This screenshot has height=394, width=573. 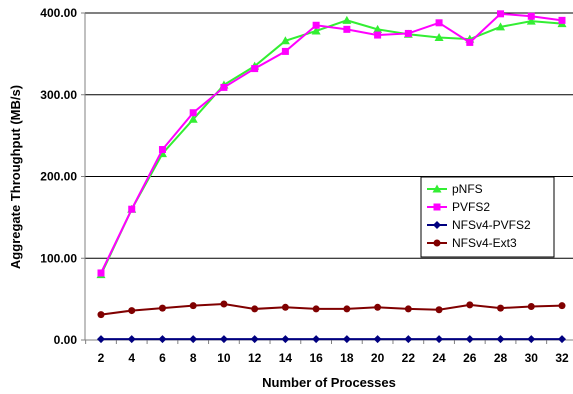 I want to click on legend: pNFS PVFS2 NFSv4-PVFS2 NFSv4-Ext3, so click(x=487, y=217).